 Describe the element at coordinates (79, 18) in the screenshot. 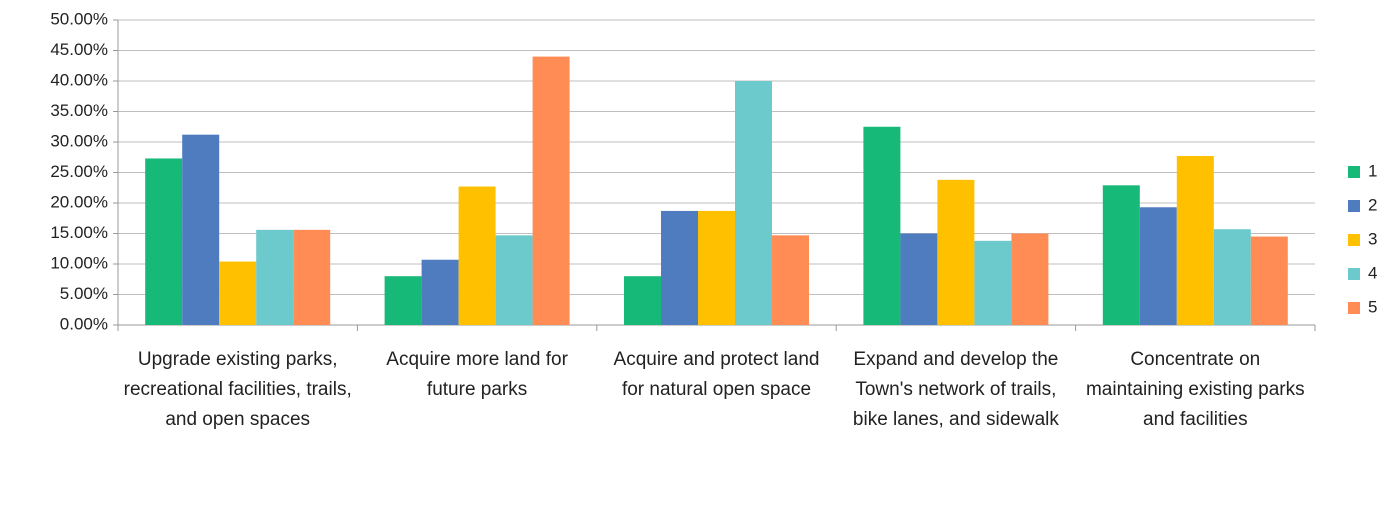

I see `y-tick-label: 50.00%` at that location.